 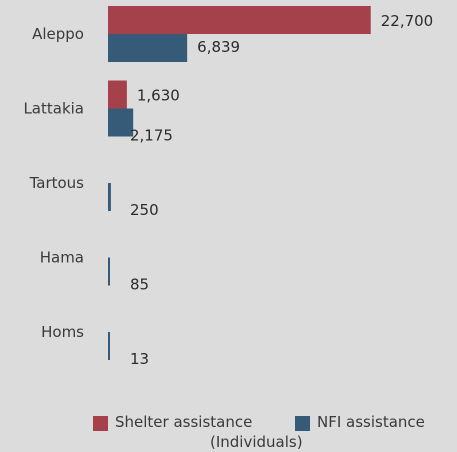 What do you see at coordinates (371, 422) in the screenshot?
I see `legend-label-nfi: NFI assistance` at bounding box center [371, 422].